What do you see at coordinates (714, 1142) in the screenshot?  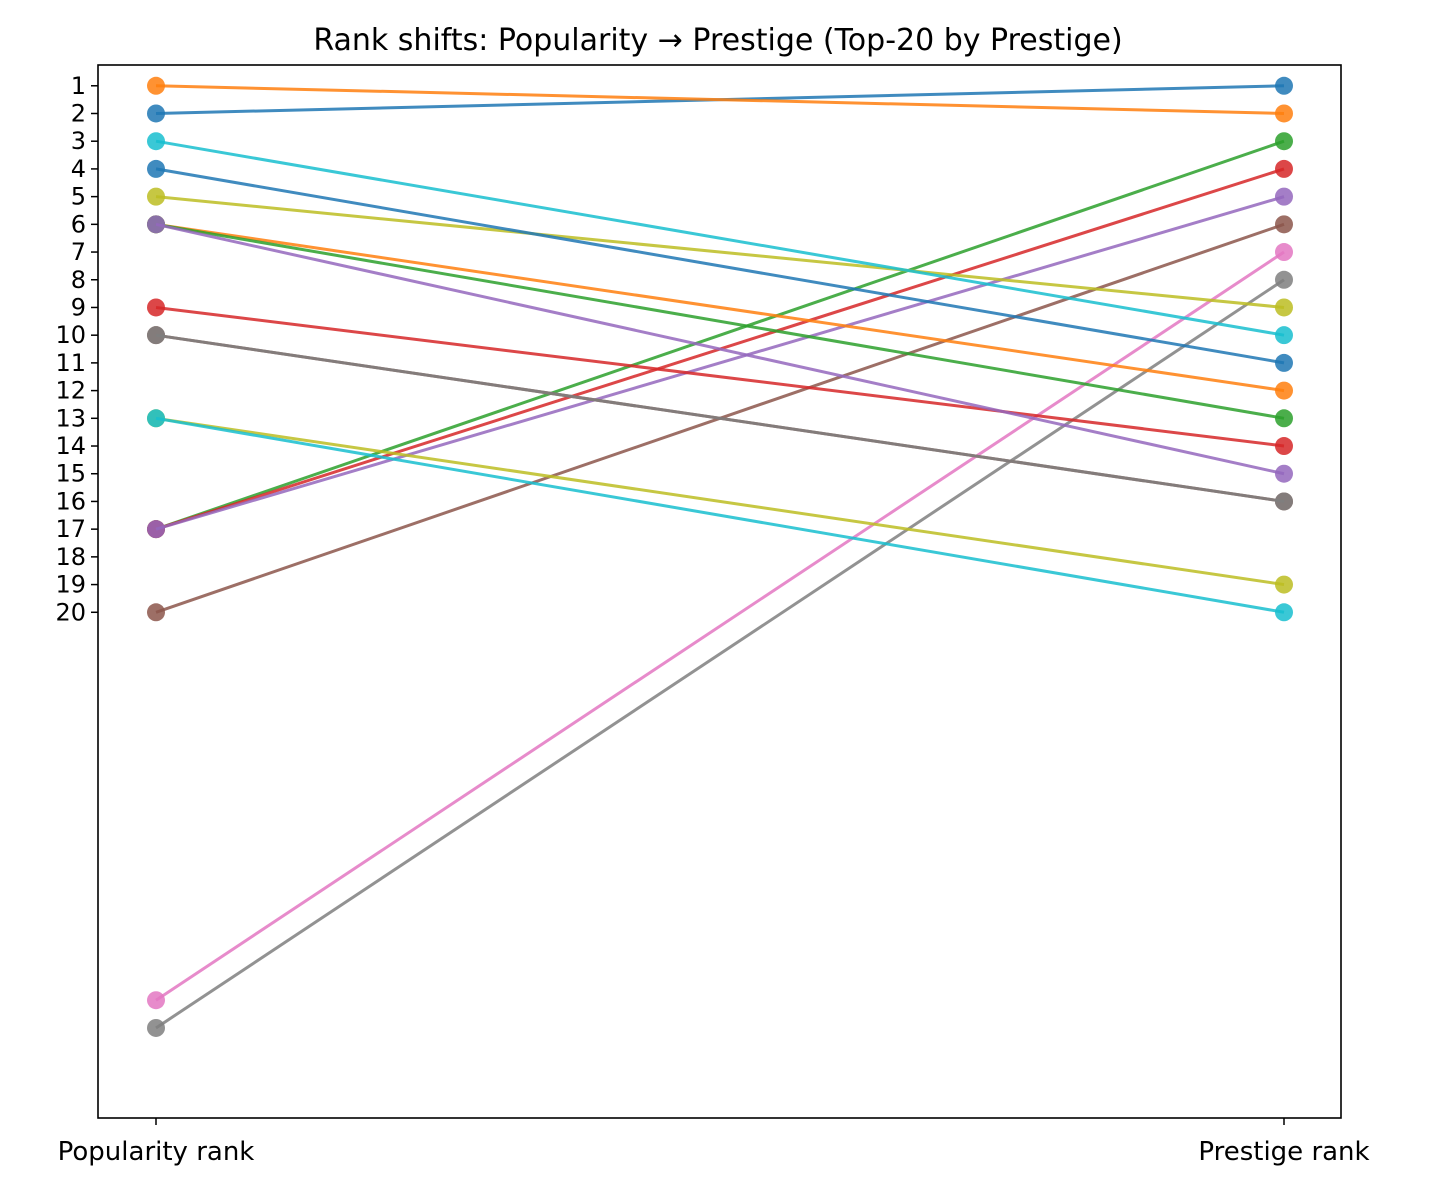 I see `x-axis: Popularity rank Prestige rank` at bounding box center [714, 1142].